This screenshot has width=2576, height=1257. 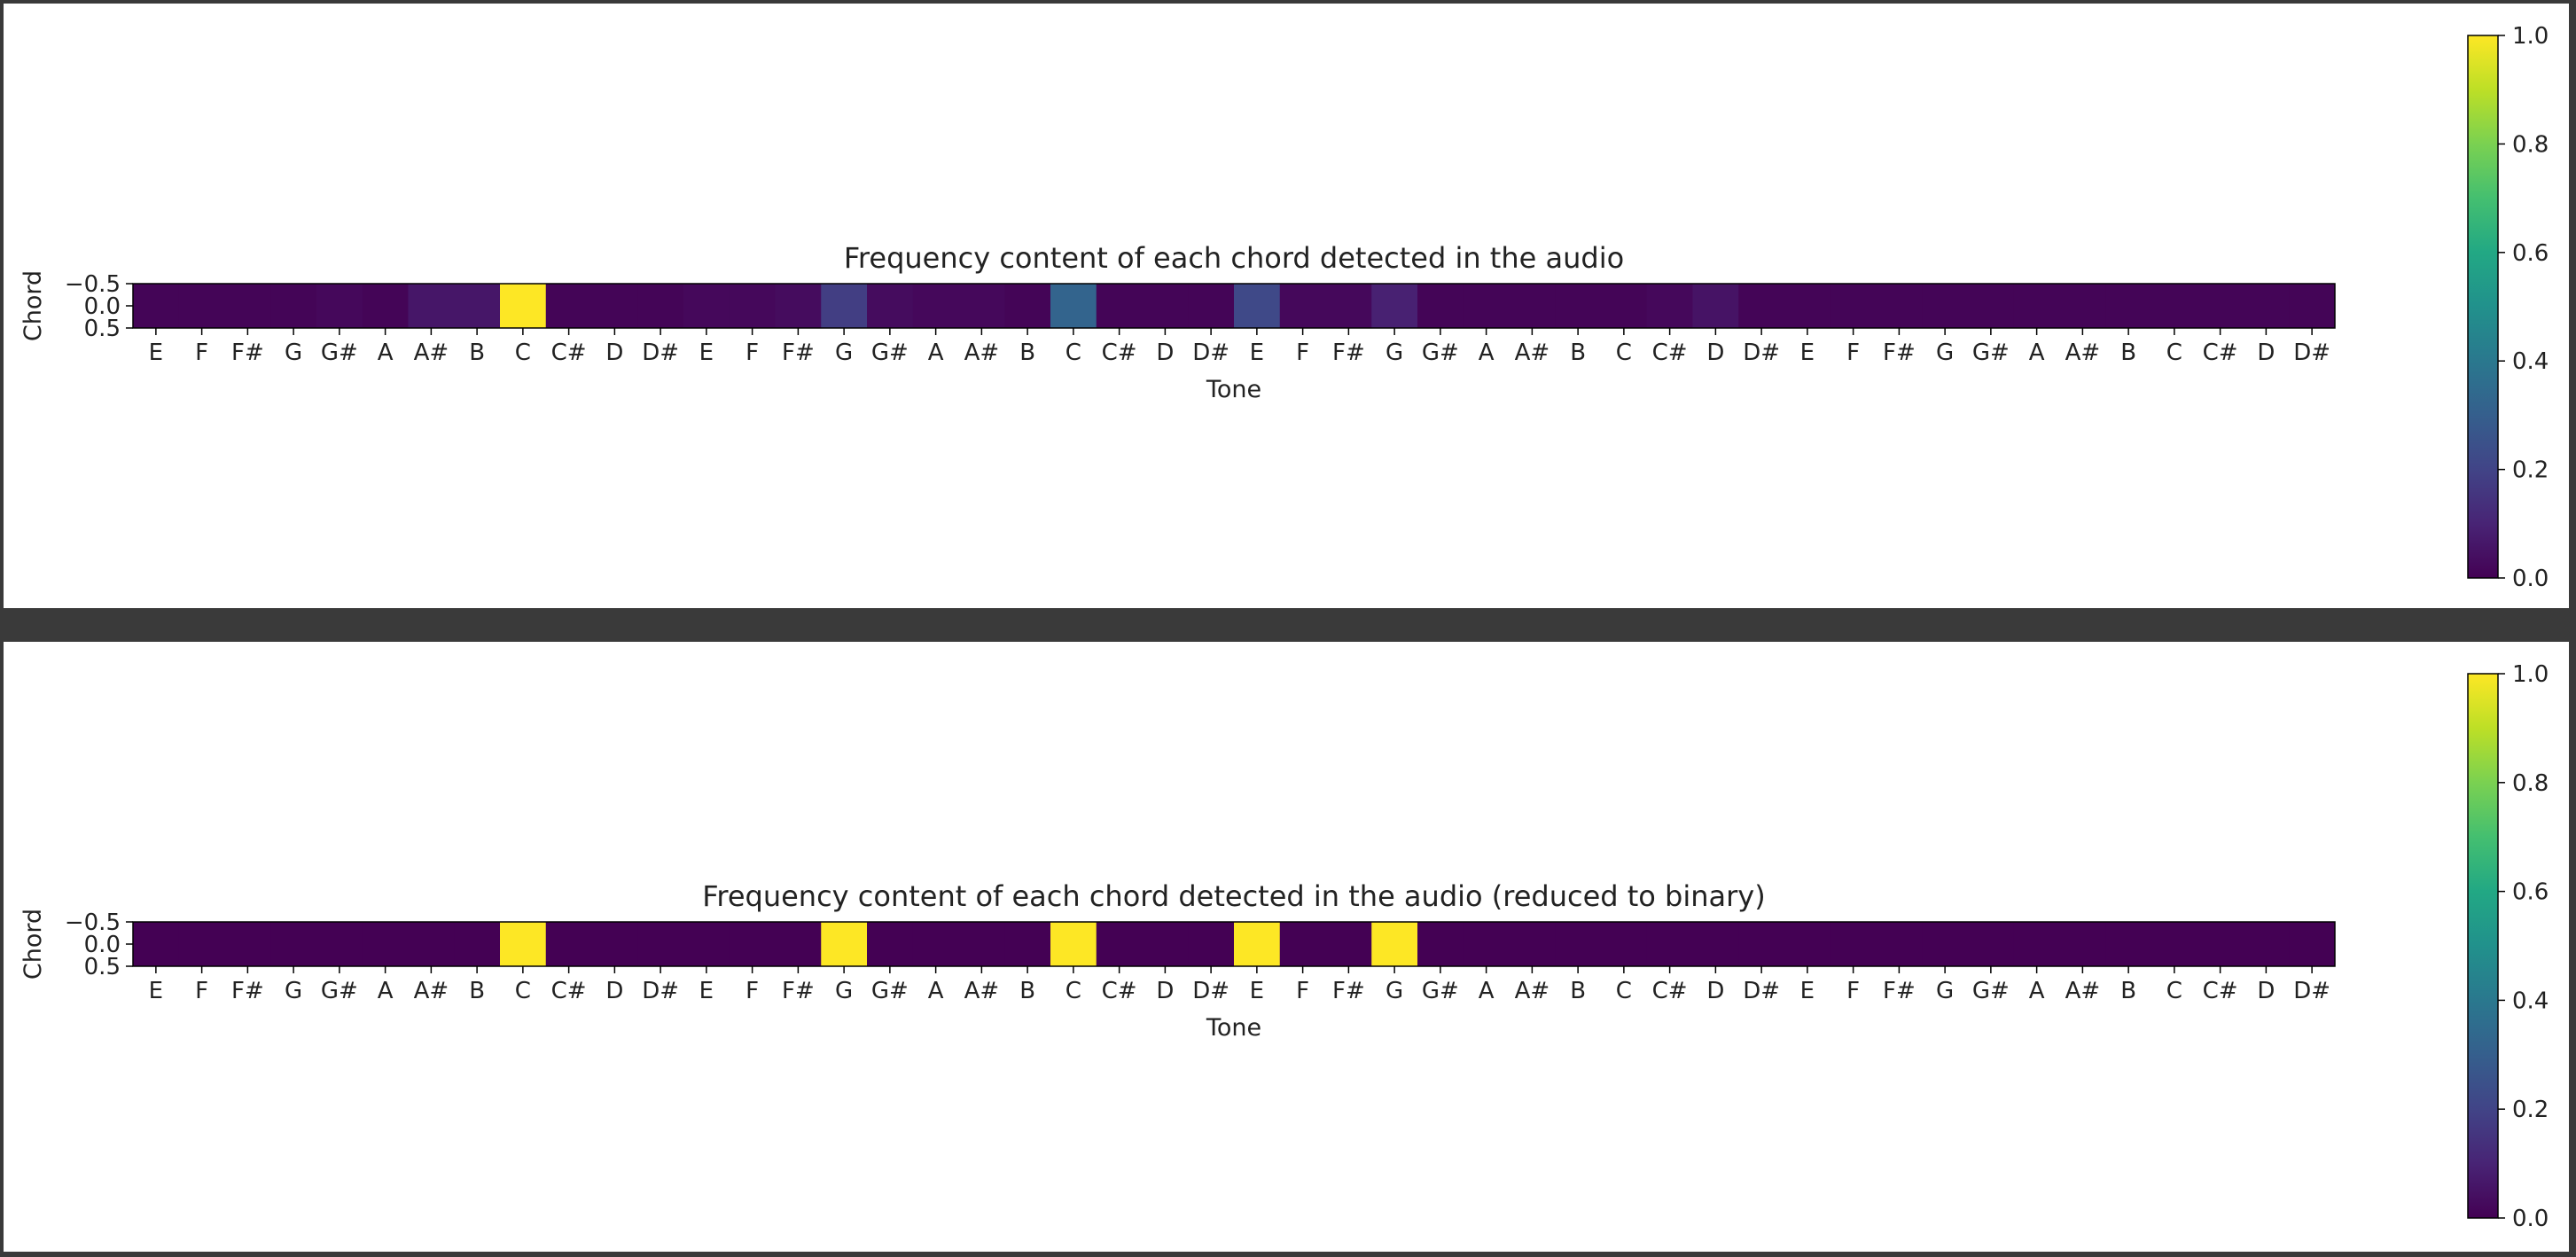 I want to click on y-tick-label: 0.5, so click(x=102, y=967).